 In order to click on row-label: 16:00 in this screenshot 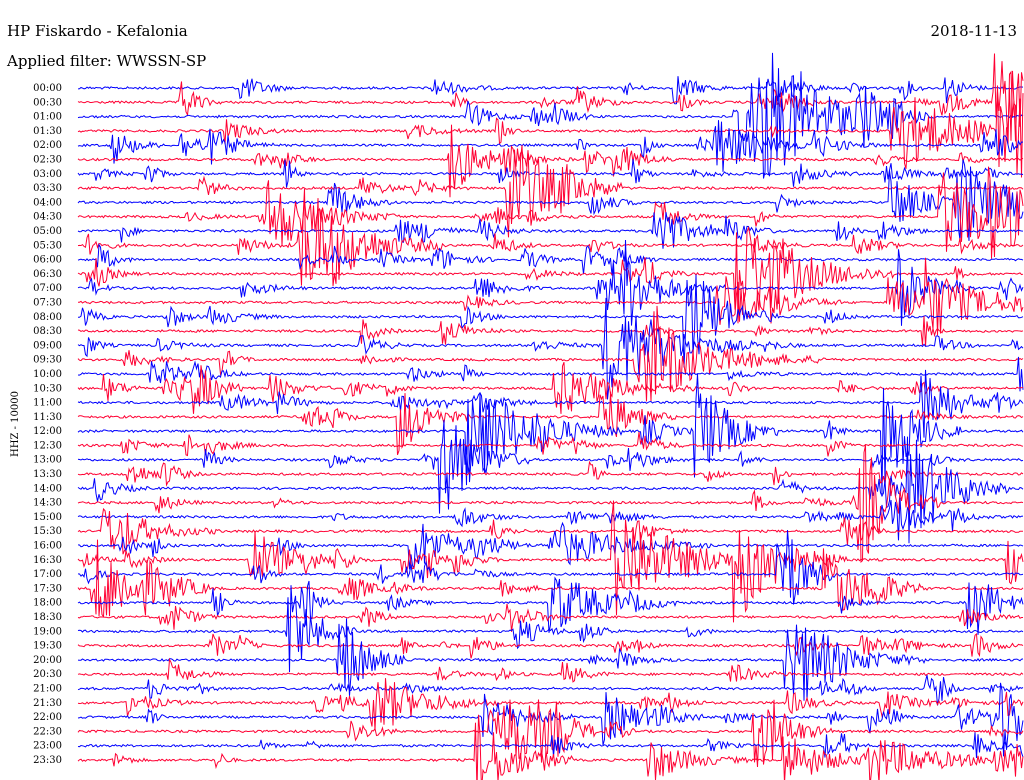, I will do `click(47, 546)`.